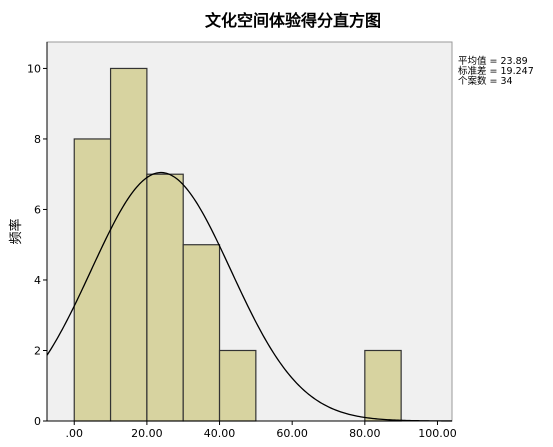 The height and width of the screenshot is (447, 553). What do you see at coordinates (37, 209) in the screenshot?
I see `y-tick-label-3: 6` at bounding box center [37, 209].